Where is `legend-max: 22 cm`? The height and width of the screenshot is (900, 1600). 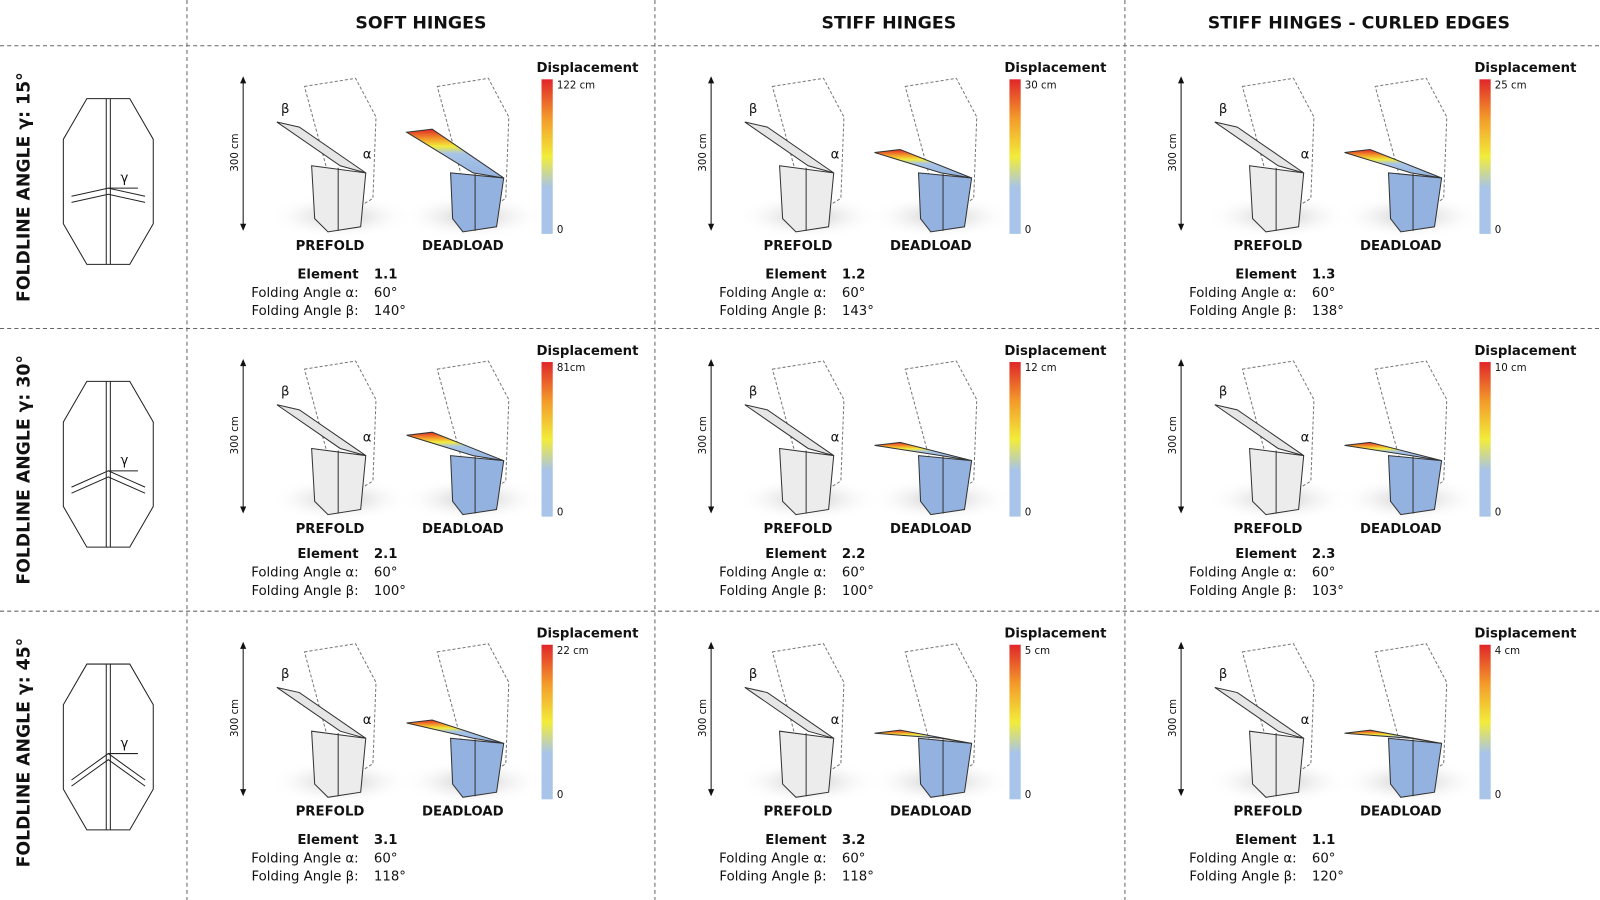 legend-max: 22 cm is located at coordinates (573, 651).